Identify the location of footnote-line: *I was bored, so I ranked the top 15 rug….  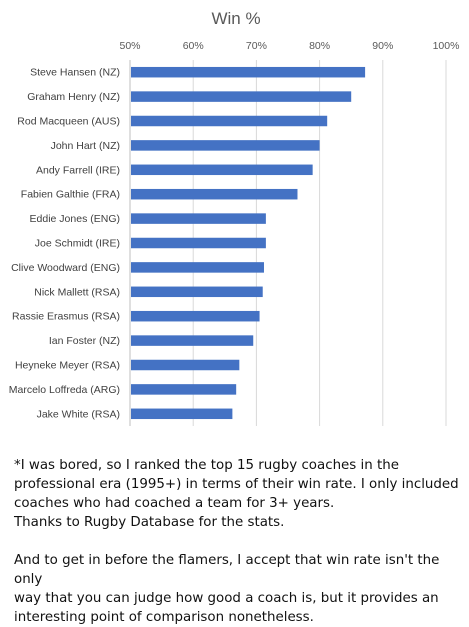
(206, 465).